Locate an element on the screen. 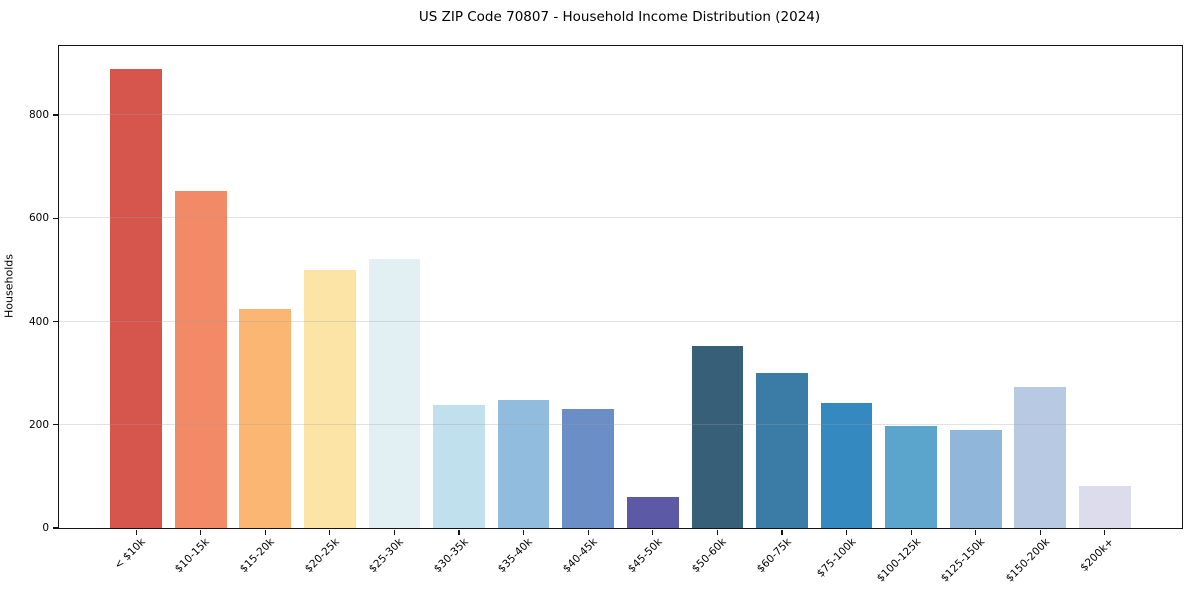  x-tick-label: $10-15k is located at coordinates (193, 556).